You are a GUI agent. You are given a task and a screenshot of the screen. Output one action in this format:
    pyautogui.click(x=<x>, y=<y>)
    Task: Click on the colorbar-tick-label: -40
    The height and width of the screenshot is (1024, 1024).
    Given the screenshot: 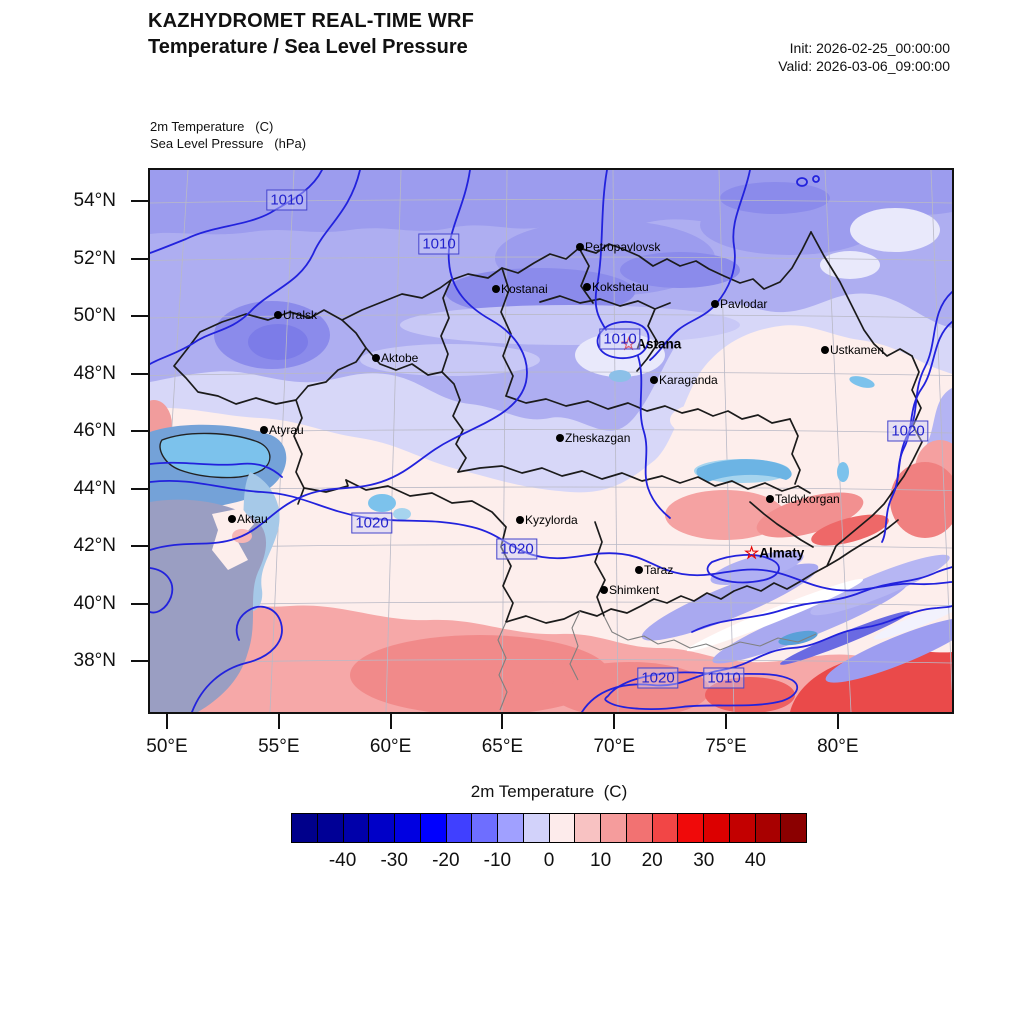 What is the action you would take?
    pyautogui.click(x=342, y=860)
    